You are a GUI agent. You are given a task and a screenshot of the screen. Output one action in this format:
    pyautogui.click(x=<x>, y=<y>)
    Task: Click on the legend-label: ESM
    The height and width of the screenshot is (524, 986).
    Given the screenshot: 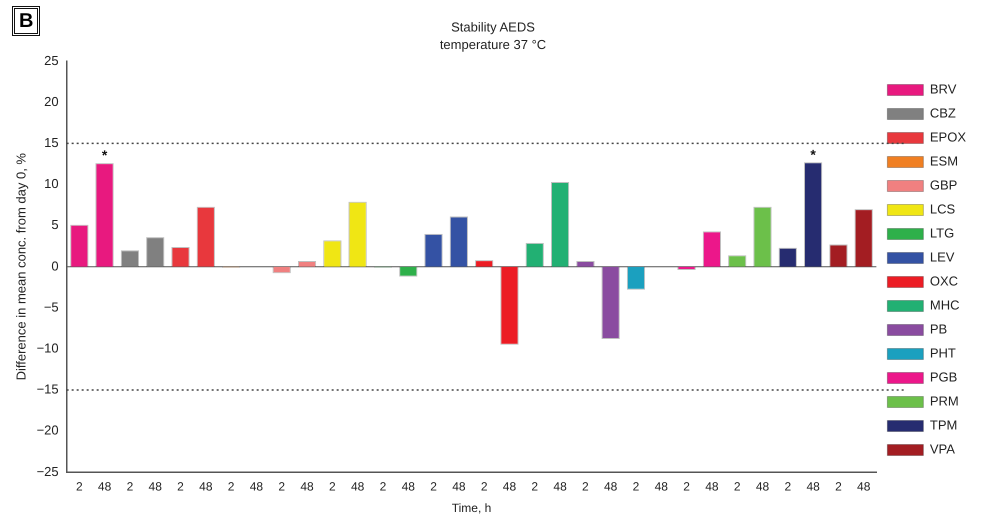 What is the action you would take?
    pyautogui.click(x=944, y=161)
    